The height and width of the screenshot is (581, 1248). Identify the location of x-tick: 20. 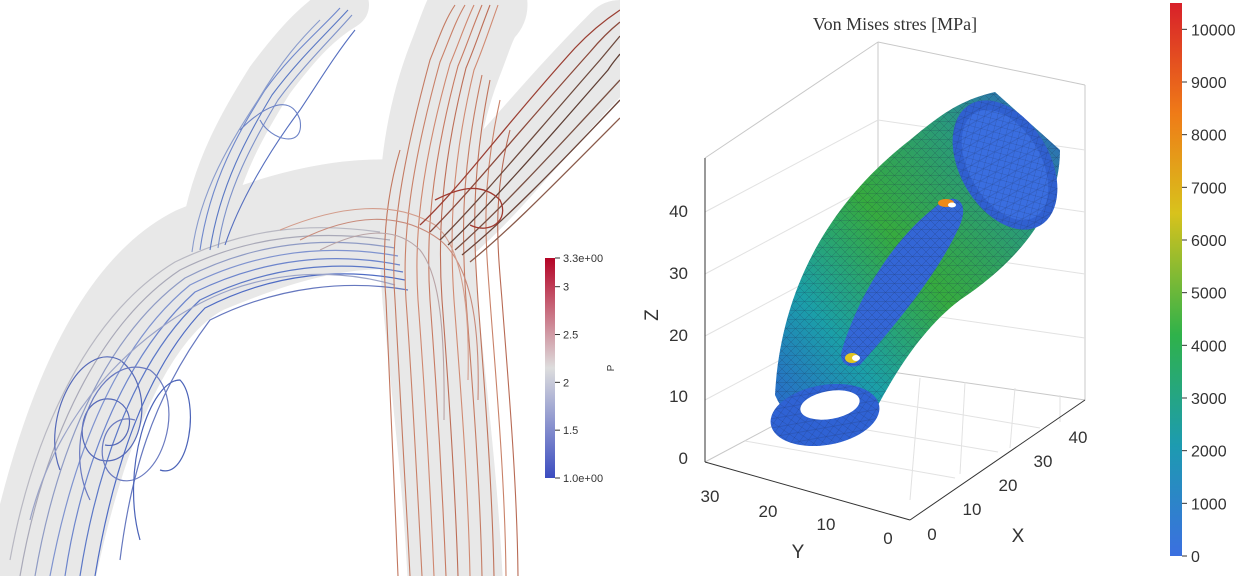
(1008, 485).